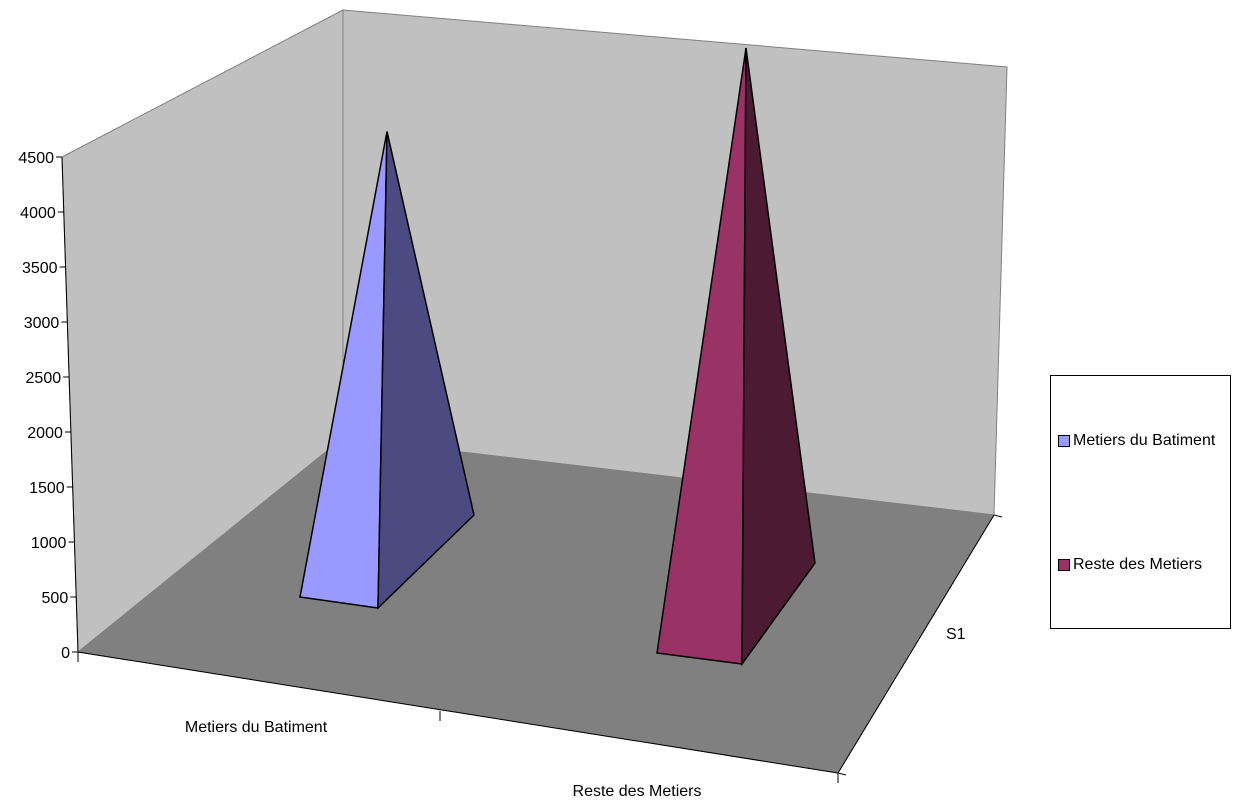 The width and height of the screenshot is (1240, 805). I want to click on category-label: Metiers du Batiment, so click(256, 727).